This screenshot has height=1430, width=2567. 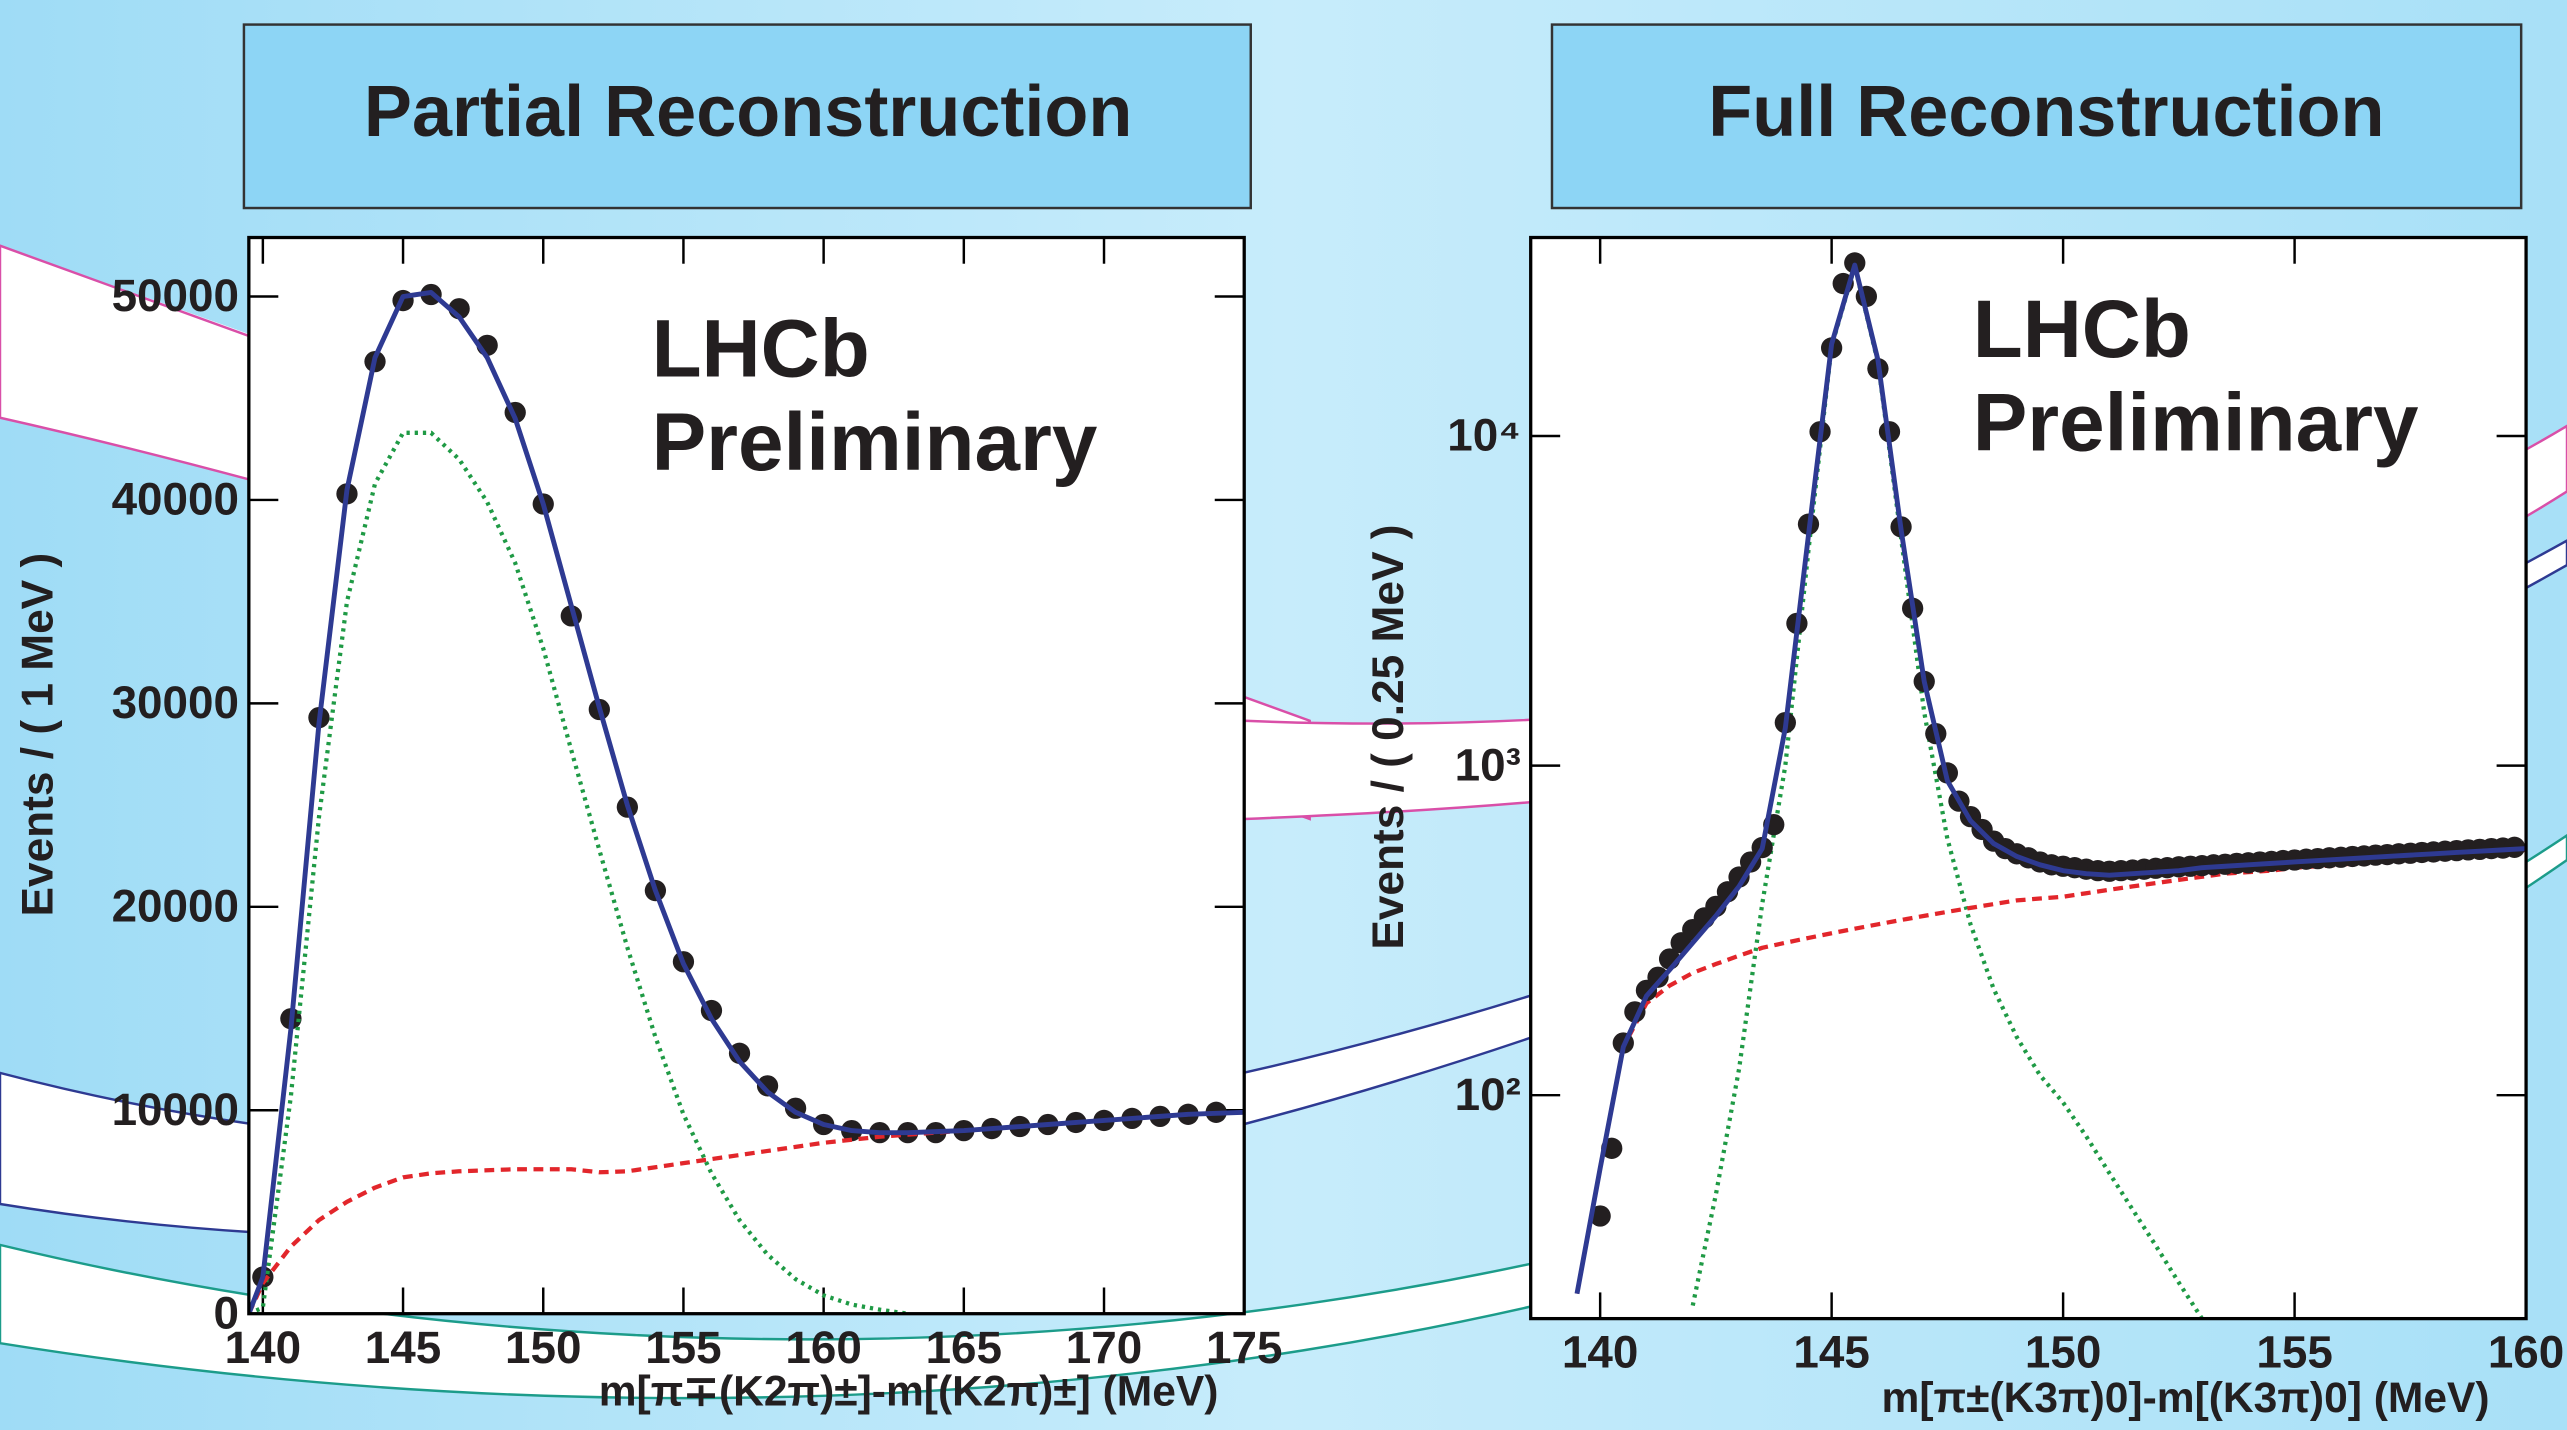 I want to click on y-tick-label: 20000, so click(x=175, y=906).